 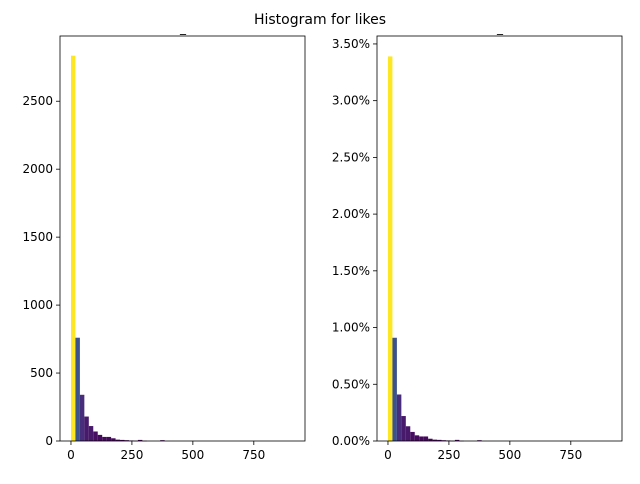 I want to click on right-x-tick-label-0: 0, so click(x=388, y=455).